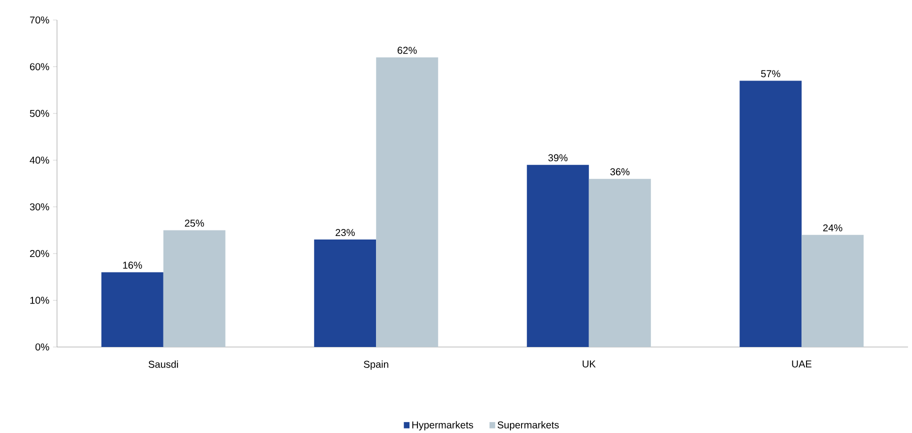 The image size is (912, 433). I want to click on y-tick-label: 70%, so click(40, 20).